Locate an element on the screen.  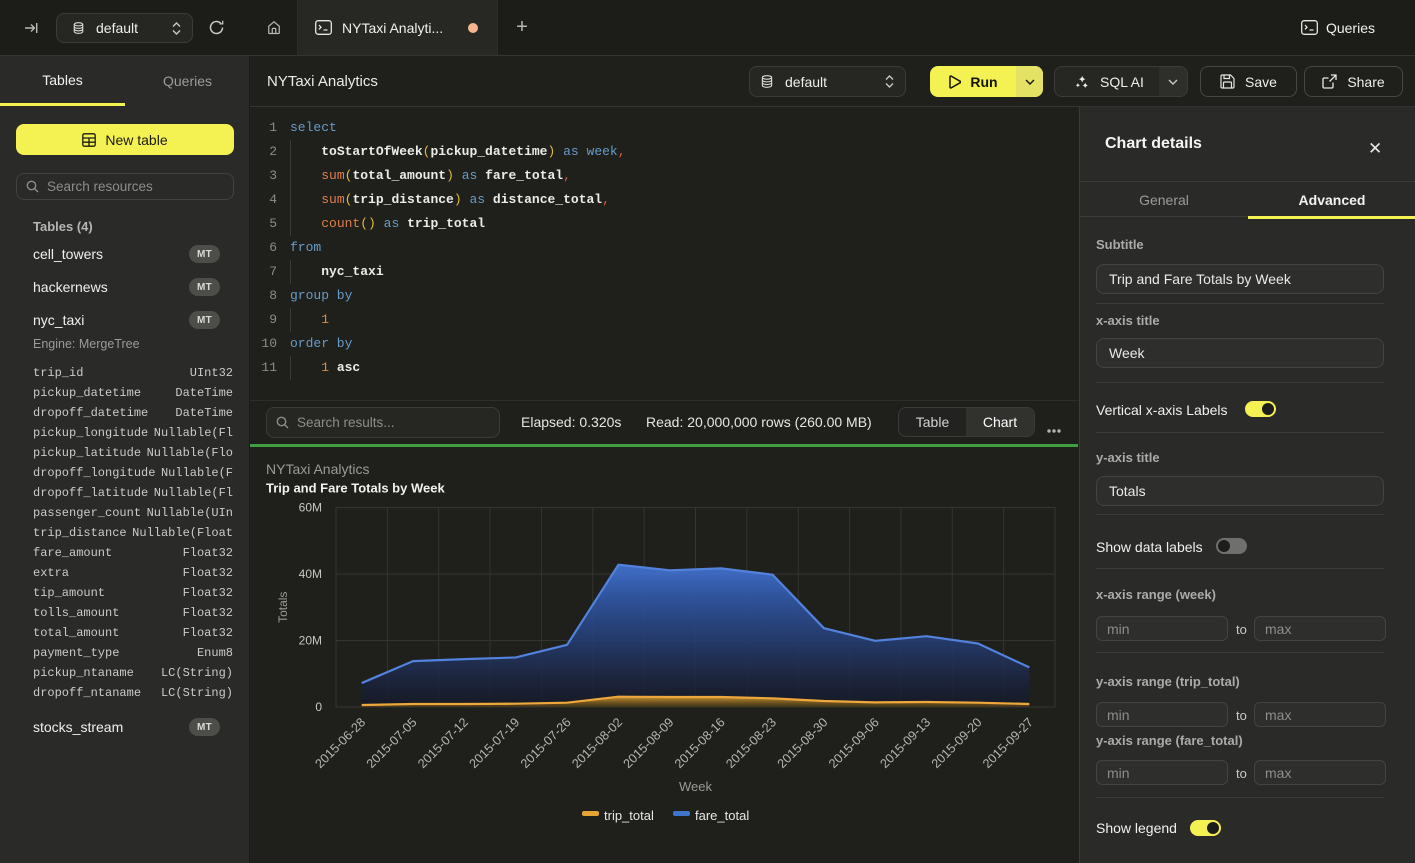
svg-text: 20M is located at coordinates (310, 641).